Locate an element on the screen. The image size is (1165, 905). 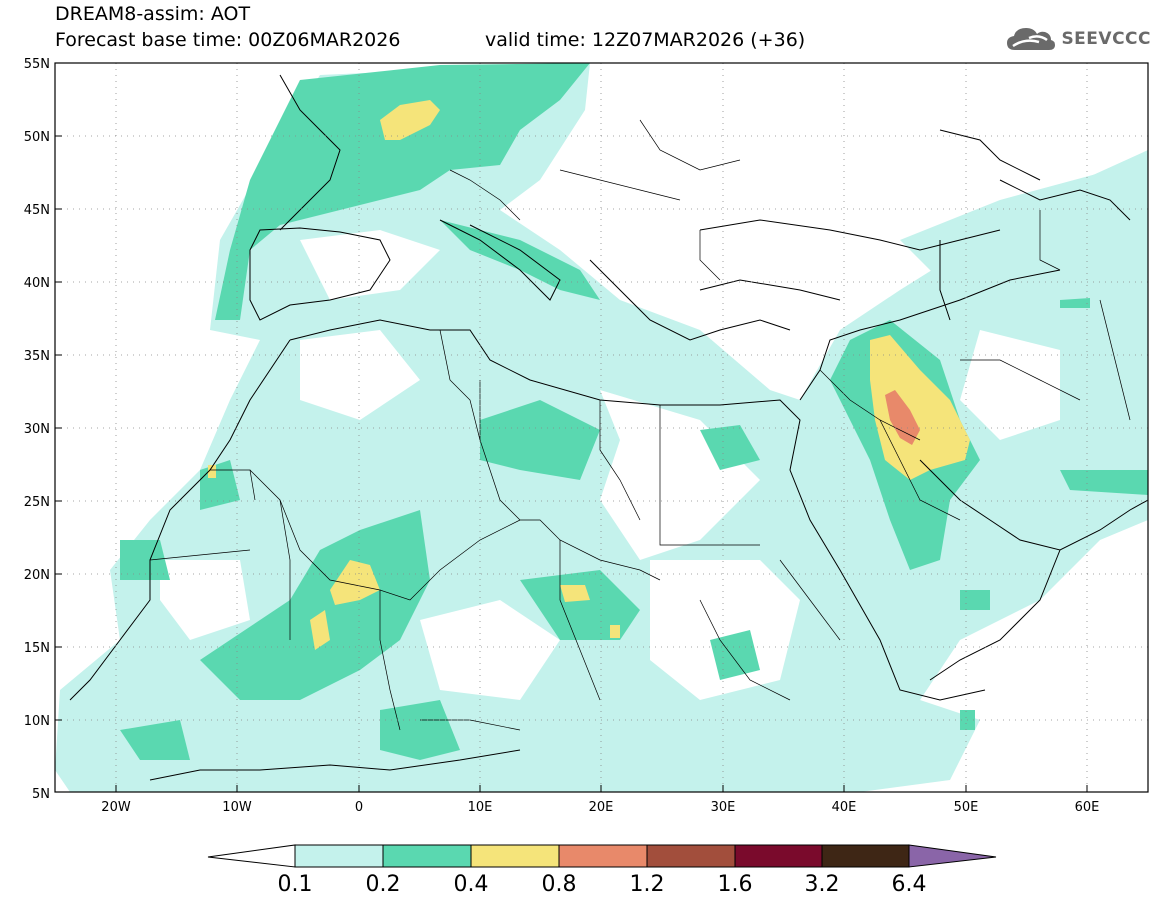
lat-label-20n: 20N is located at coordinates (37, 575).